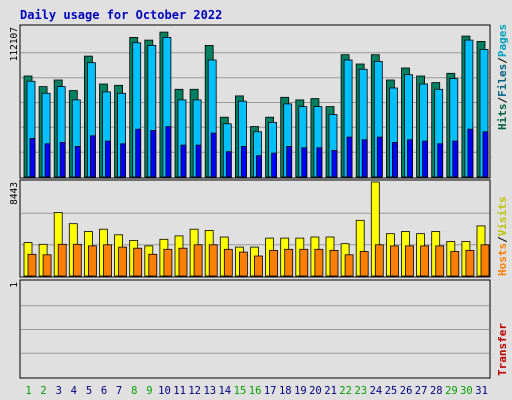  Describe the element at coordinates (240, 391) in the screenshot. I see `day-label: 15` at that location.